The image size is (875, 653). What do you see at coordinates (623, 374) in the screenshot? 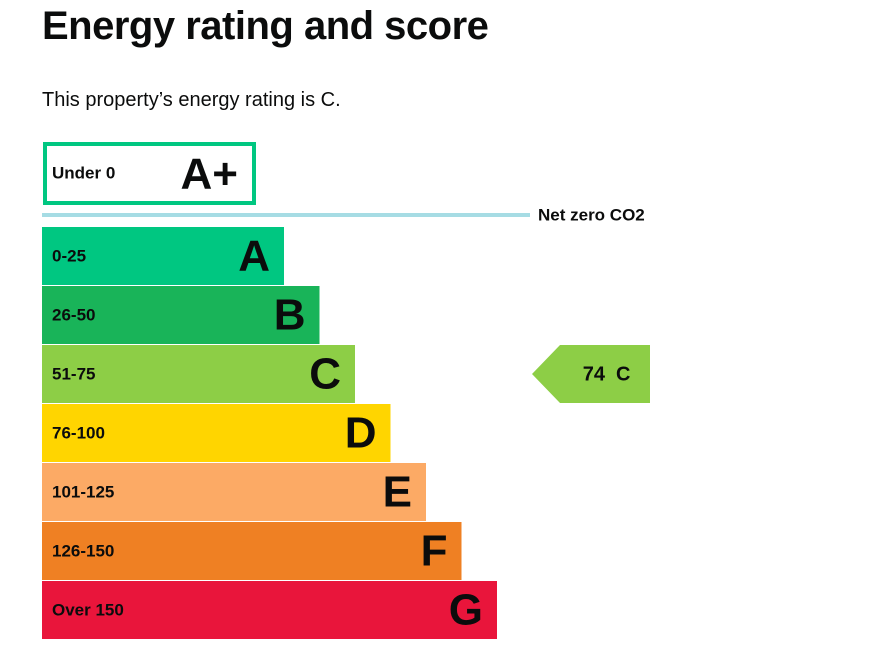
I see `current-letter: C` at bounding box center [623, 374].